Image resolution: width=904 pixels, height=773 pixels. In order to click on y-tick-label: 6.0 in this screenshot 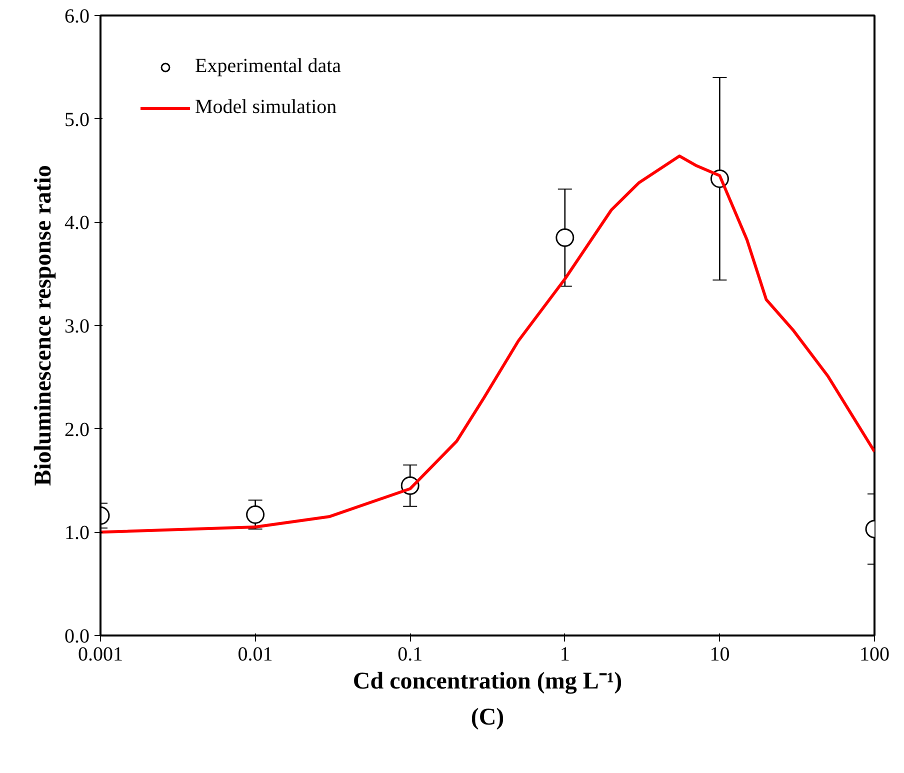, I will do `click(77, 17)`.